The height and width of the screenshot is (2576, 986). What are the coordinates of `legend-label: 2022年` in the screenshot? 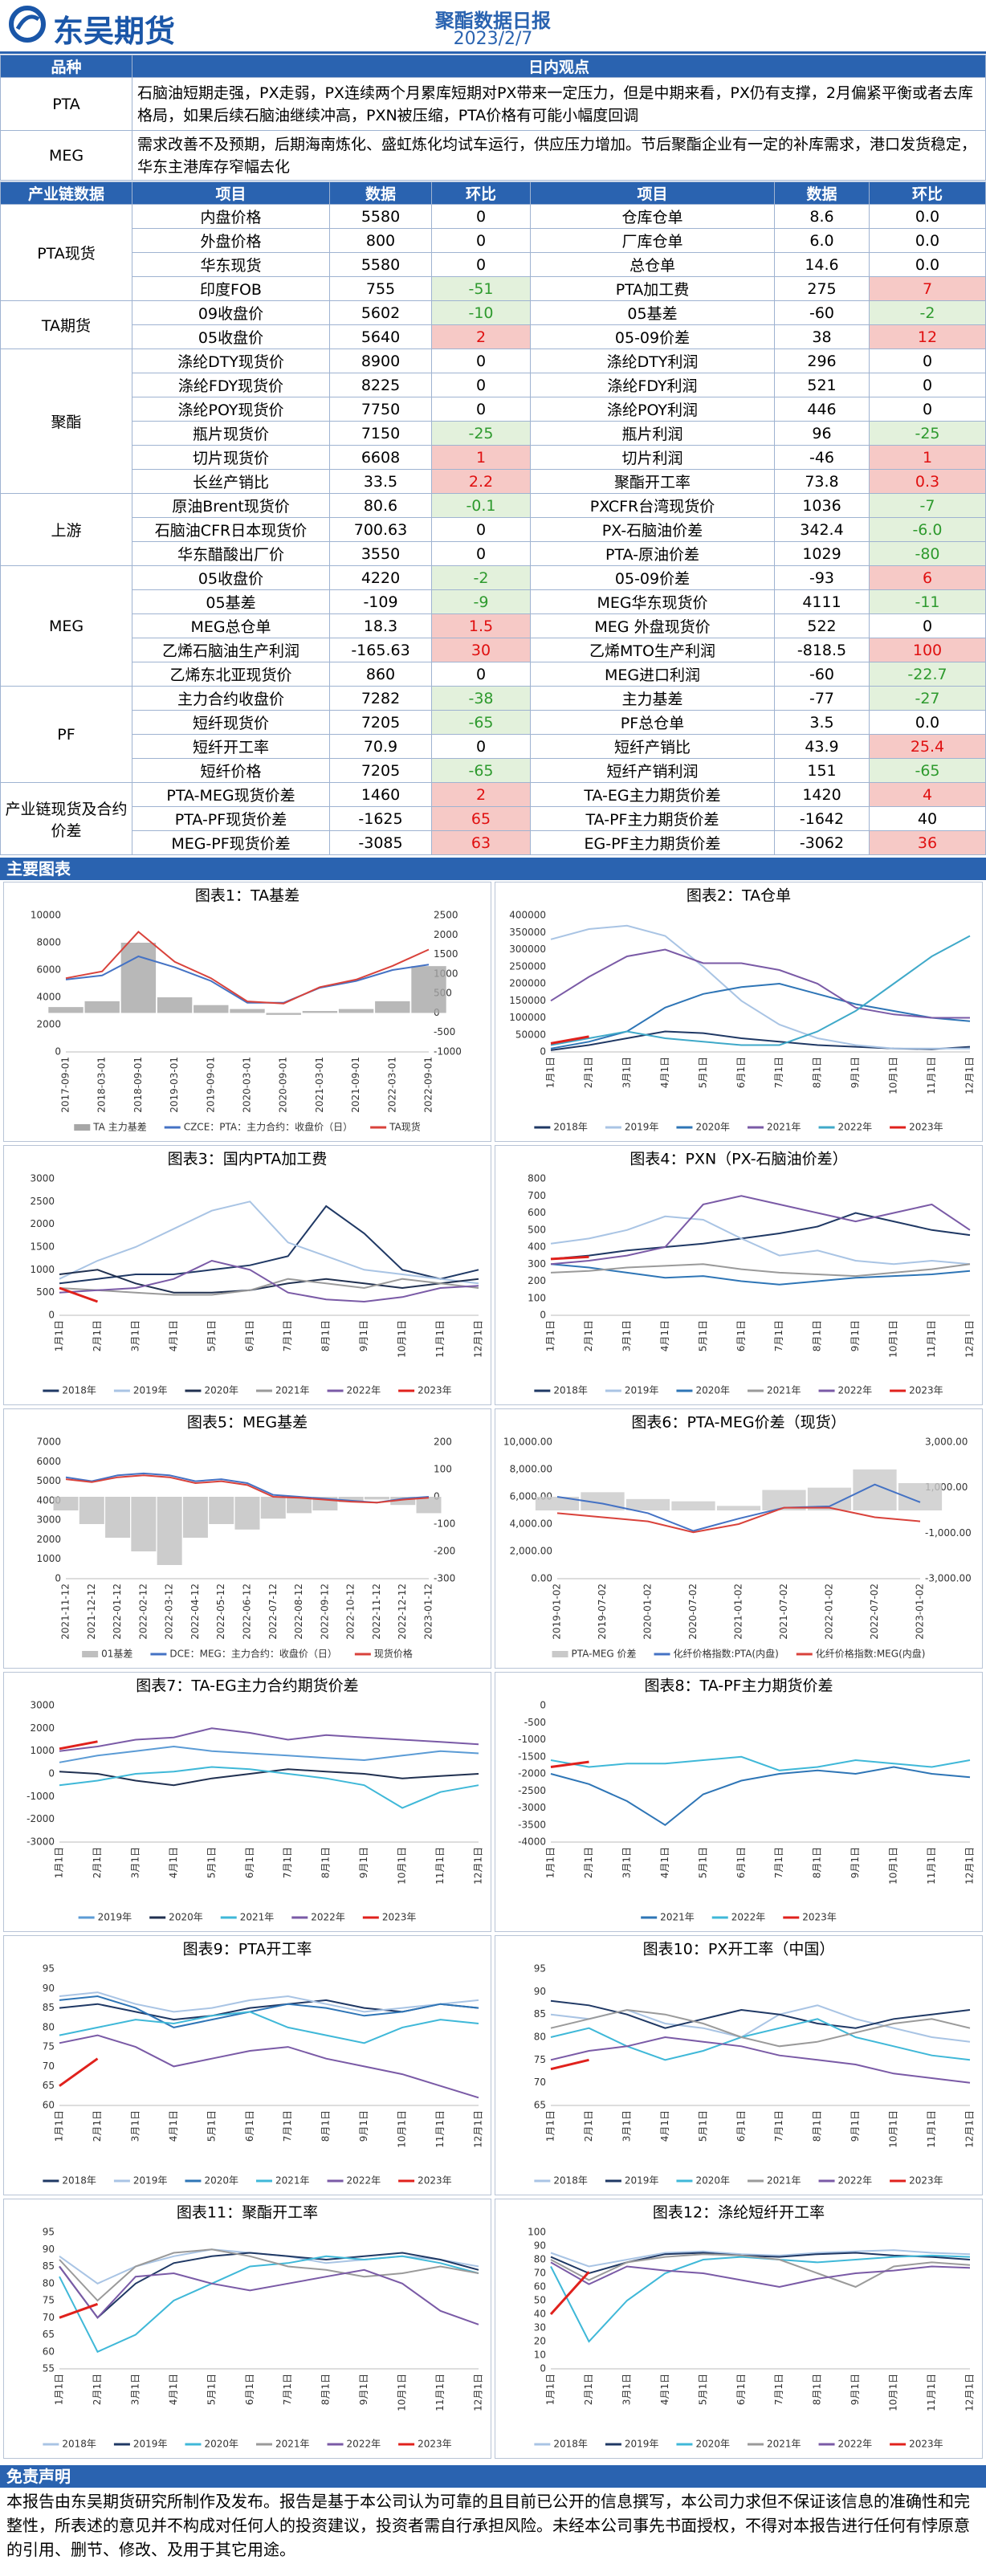 It's located at (855, 2444).